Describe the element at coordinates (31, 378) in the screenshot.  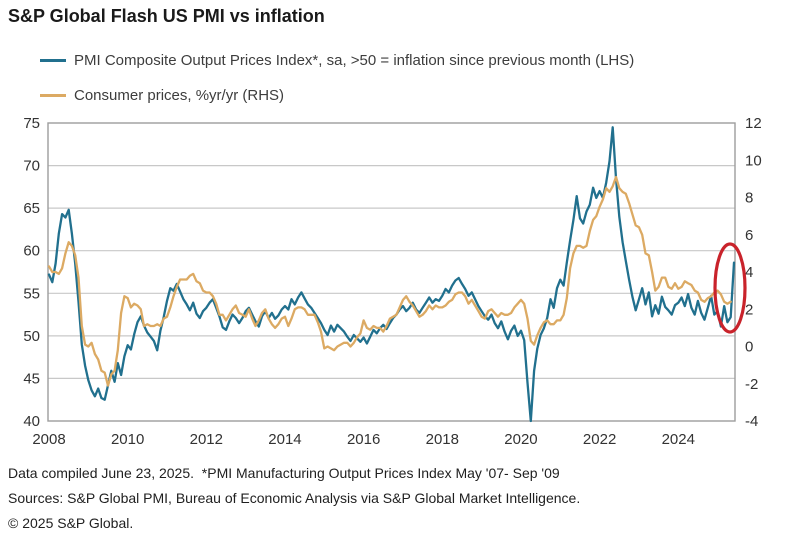
I see `left-axis-tick-label: 45` at that location.